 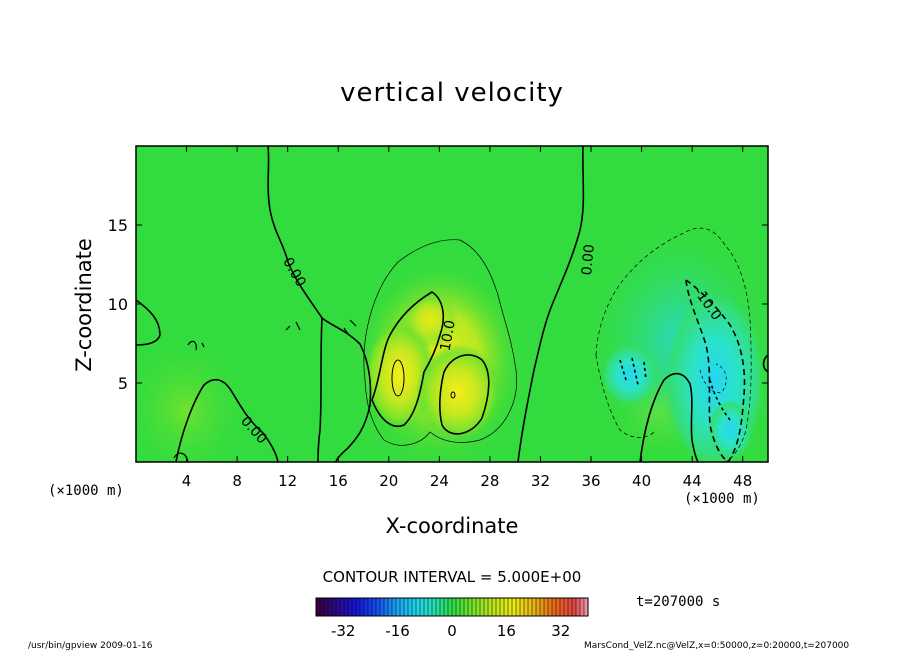 What do you see at coordinates (590, 481) in the screenshot?
I see `x-tick-label: 36` at bounding box center [590, 481].